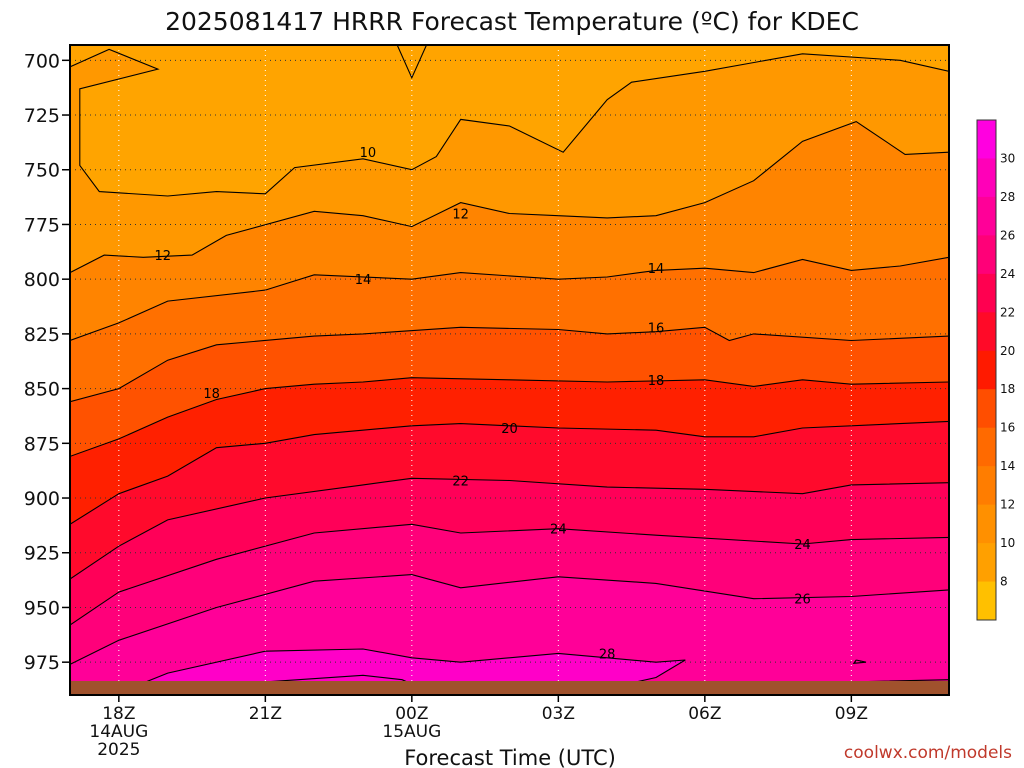 The width and height of the screenshot is (1024, 768). Describe the element at coordinates (1007, 466) in the screenshot. I see `colorbar-tick-label: 14` at that location.